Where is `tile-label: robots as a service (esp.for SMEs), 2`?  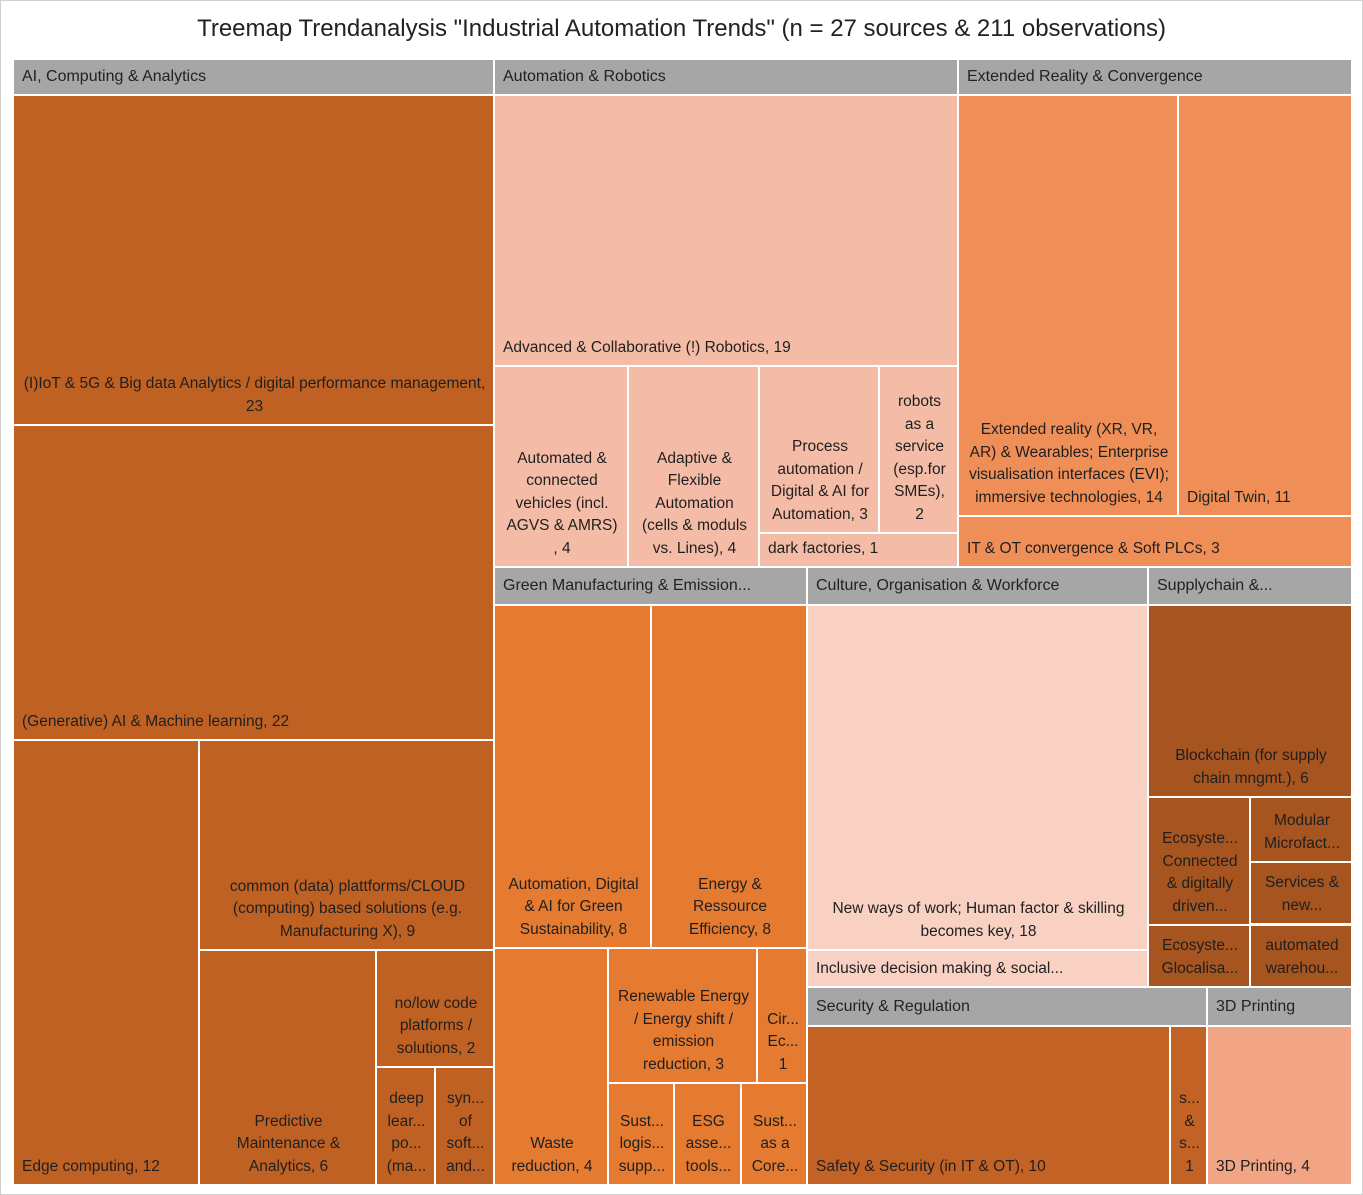
tile-label: robots as a service (esp.for SMEs), 2 is located at coordinates (919, 458).